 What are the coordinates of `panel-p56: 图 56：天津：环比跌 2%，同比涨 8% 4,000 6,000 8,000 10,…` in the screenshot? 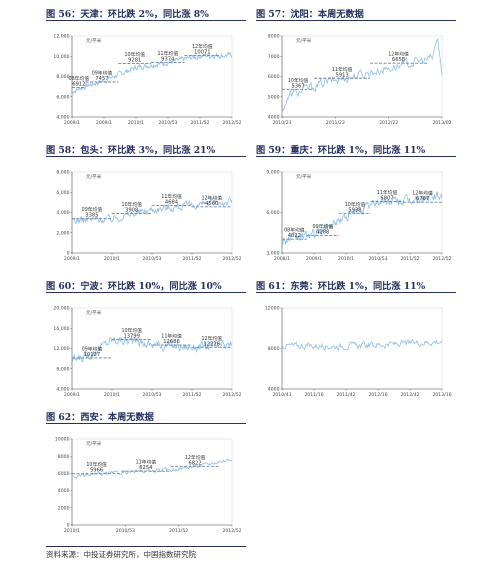 It's located at (146, 68).